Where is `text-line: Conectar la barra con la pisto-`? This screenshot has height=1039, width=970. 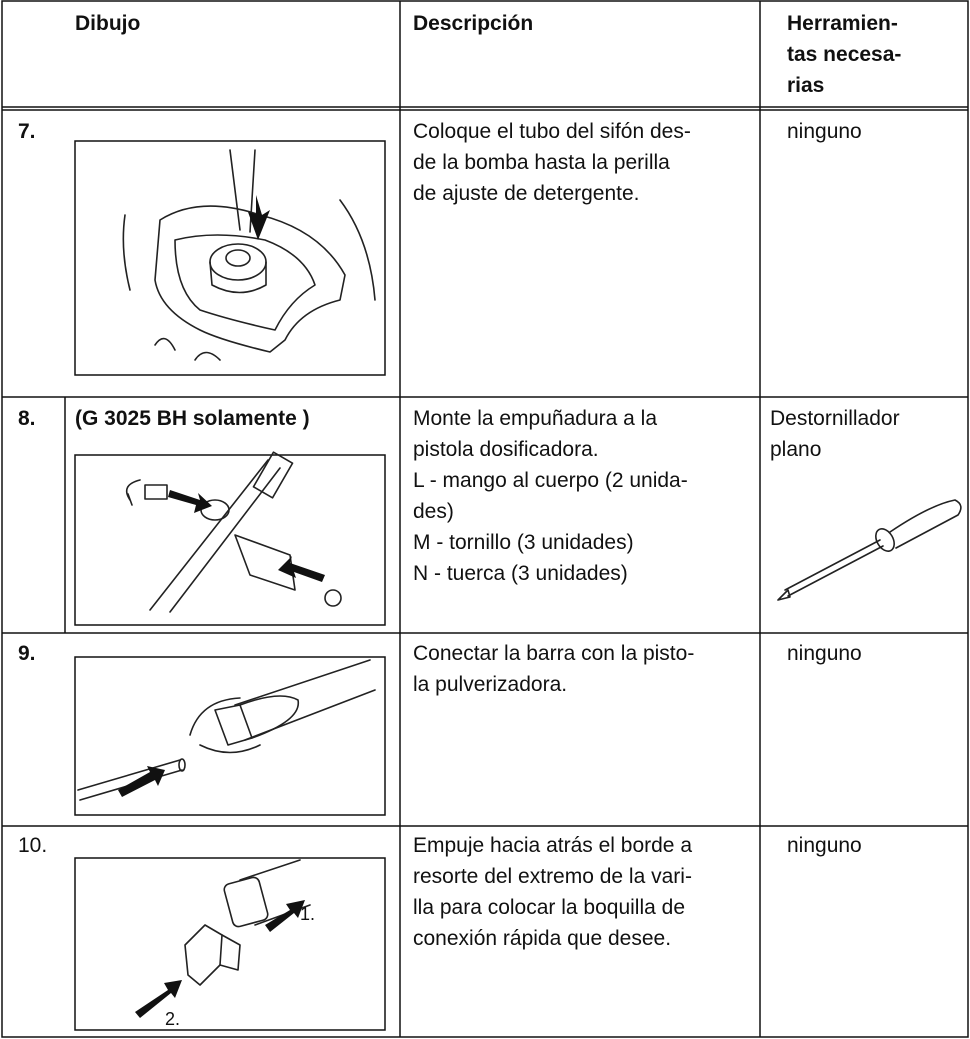
text-line: Conectar la barra con la pisto- is located at coordinates (554, 653).